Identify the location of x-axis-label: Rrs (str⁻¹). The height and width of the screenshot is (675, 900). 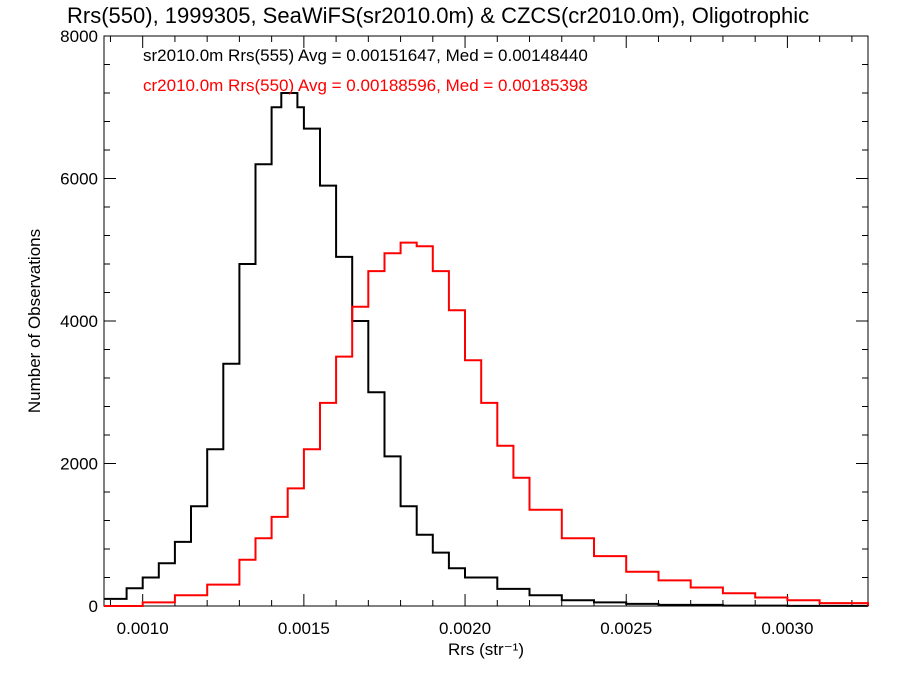
(486, 649).